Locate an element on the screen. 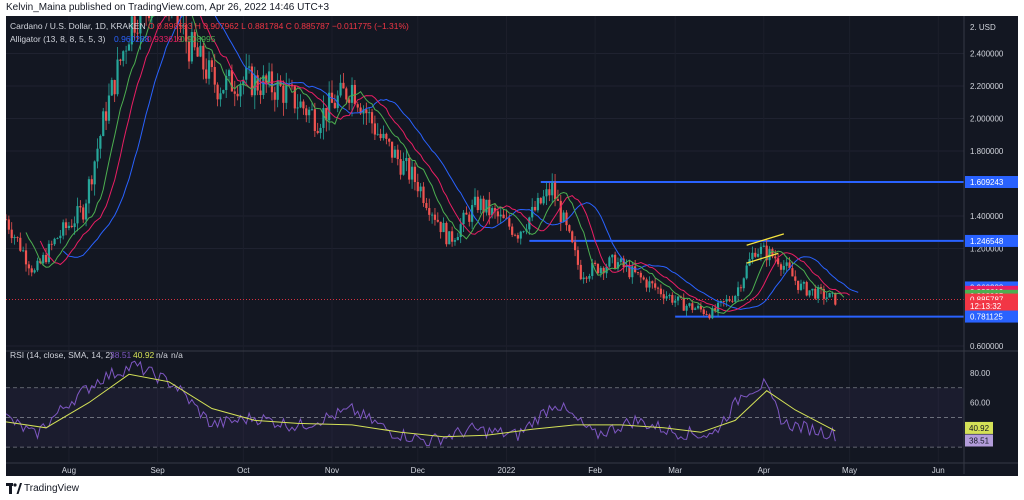 The image size is (1024, 500). rsi-tick-label: 60.00 is located at coordinates (980, 403).